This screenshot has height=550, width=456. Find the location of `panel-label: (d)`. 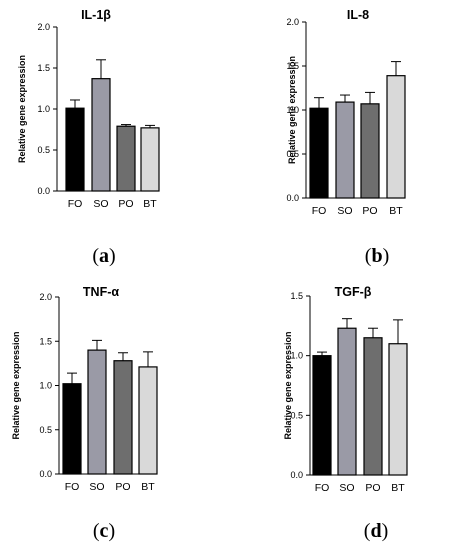

panel-label: (d) is located at coordinates (376, 531).